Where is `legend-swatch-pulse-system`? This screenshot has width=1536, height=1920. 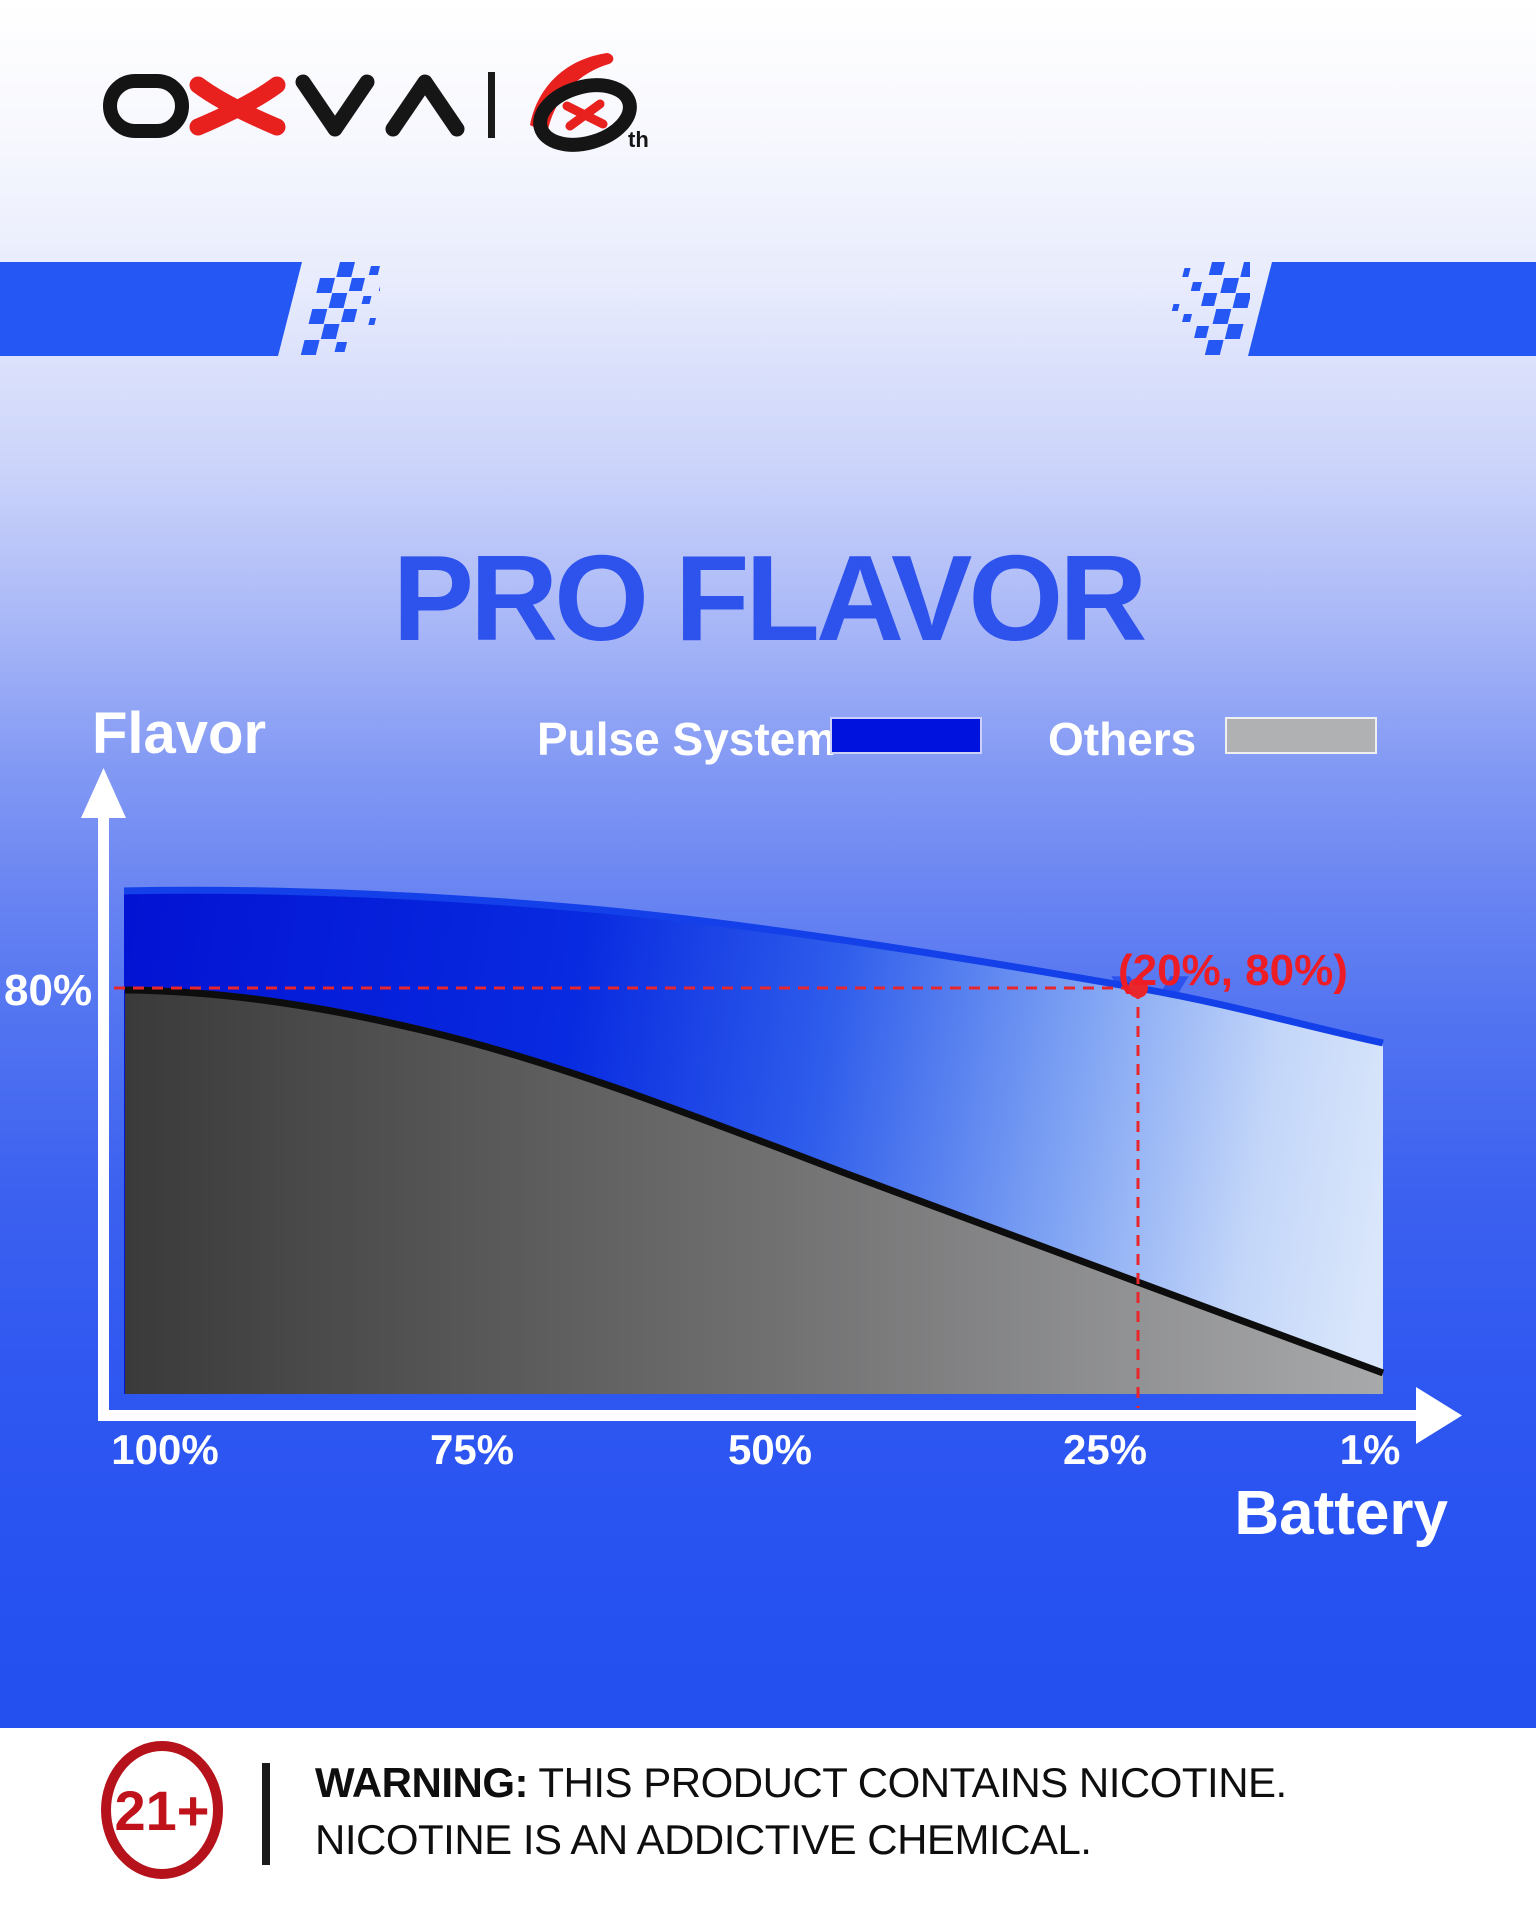 legend-swatch-pulse-system is located at coordinates (906, 735).